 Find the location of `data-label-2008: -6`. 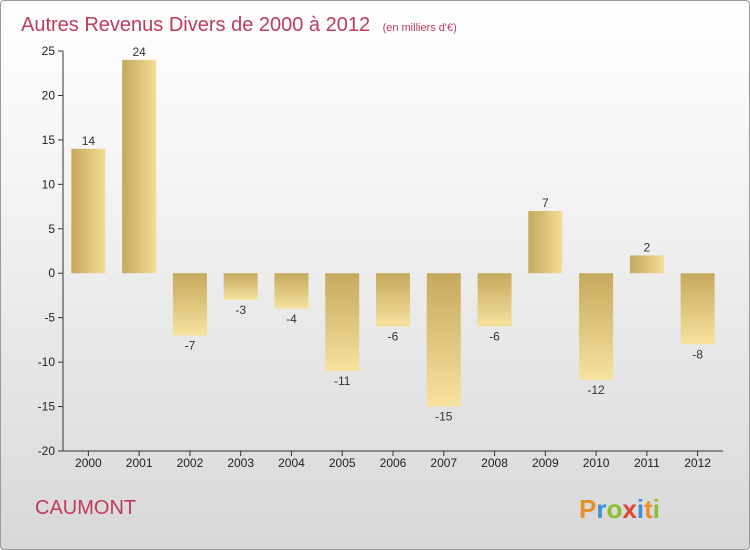

data-label-2008: -6 is located at coordinates (494, 337).